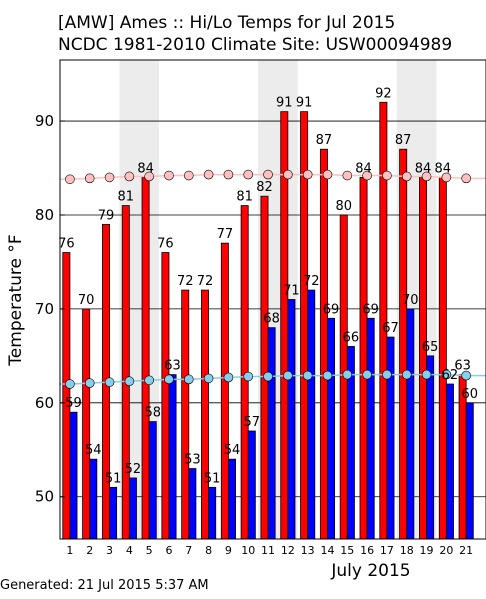  I want to click on x-tick-label: 19, so click(427, 550).